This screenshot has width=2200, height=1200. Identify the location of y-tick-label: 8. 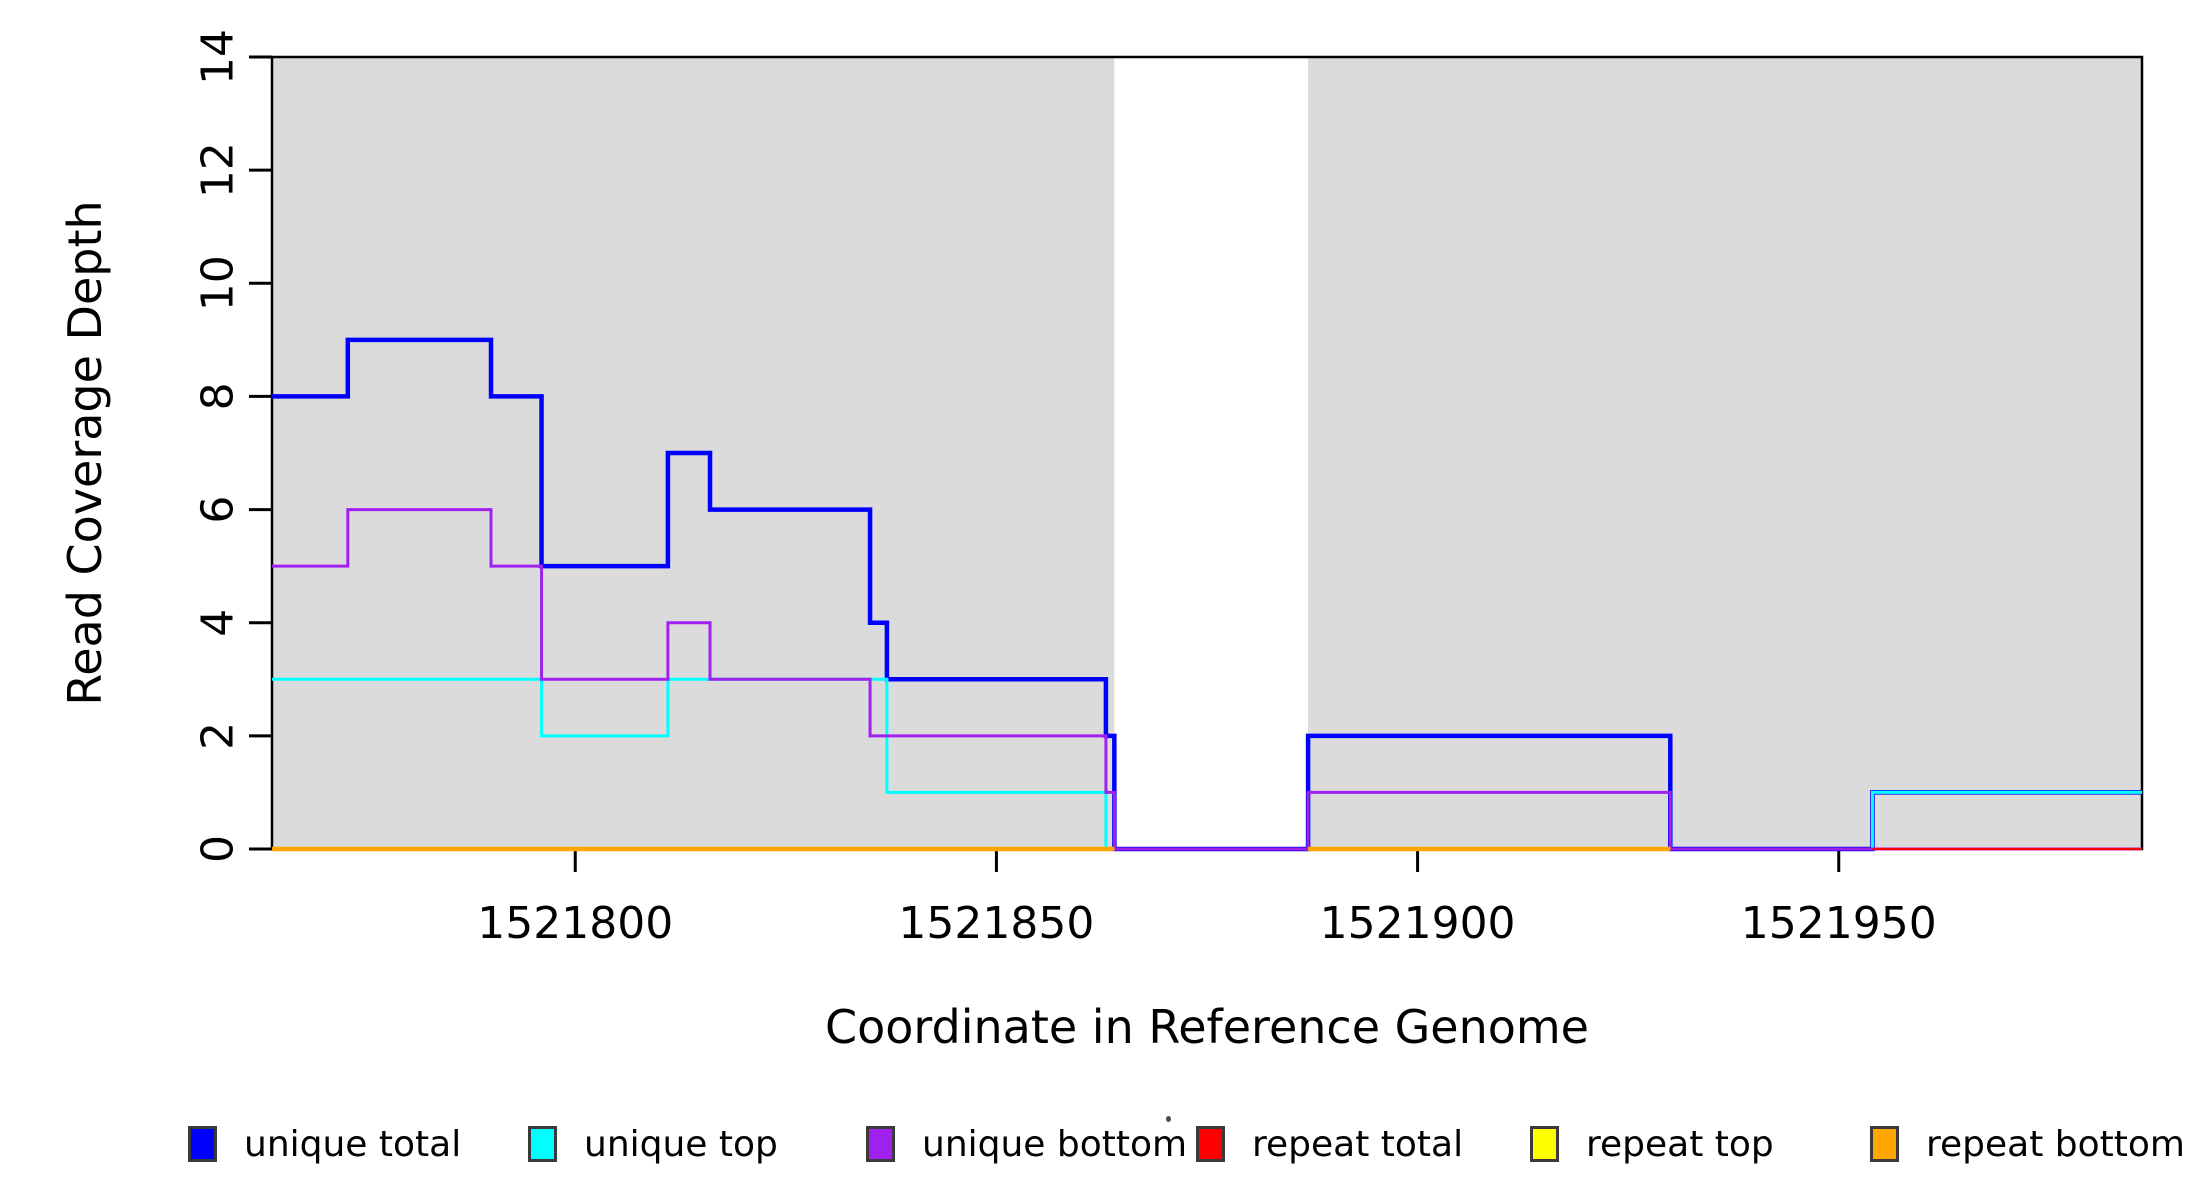
(218, 396).